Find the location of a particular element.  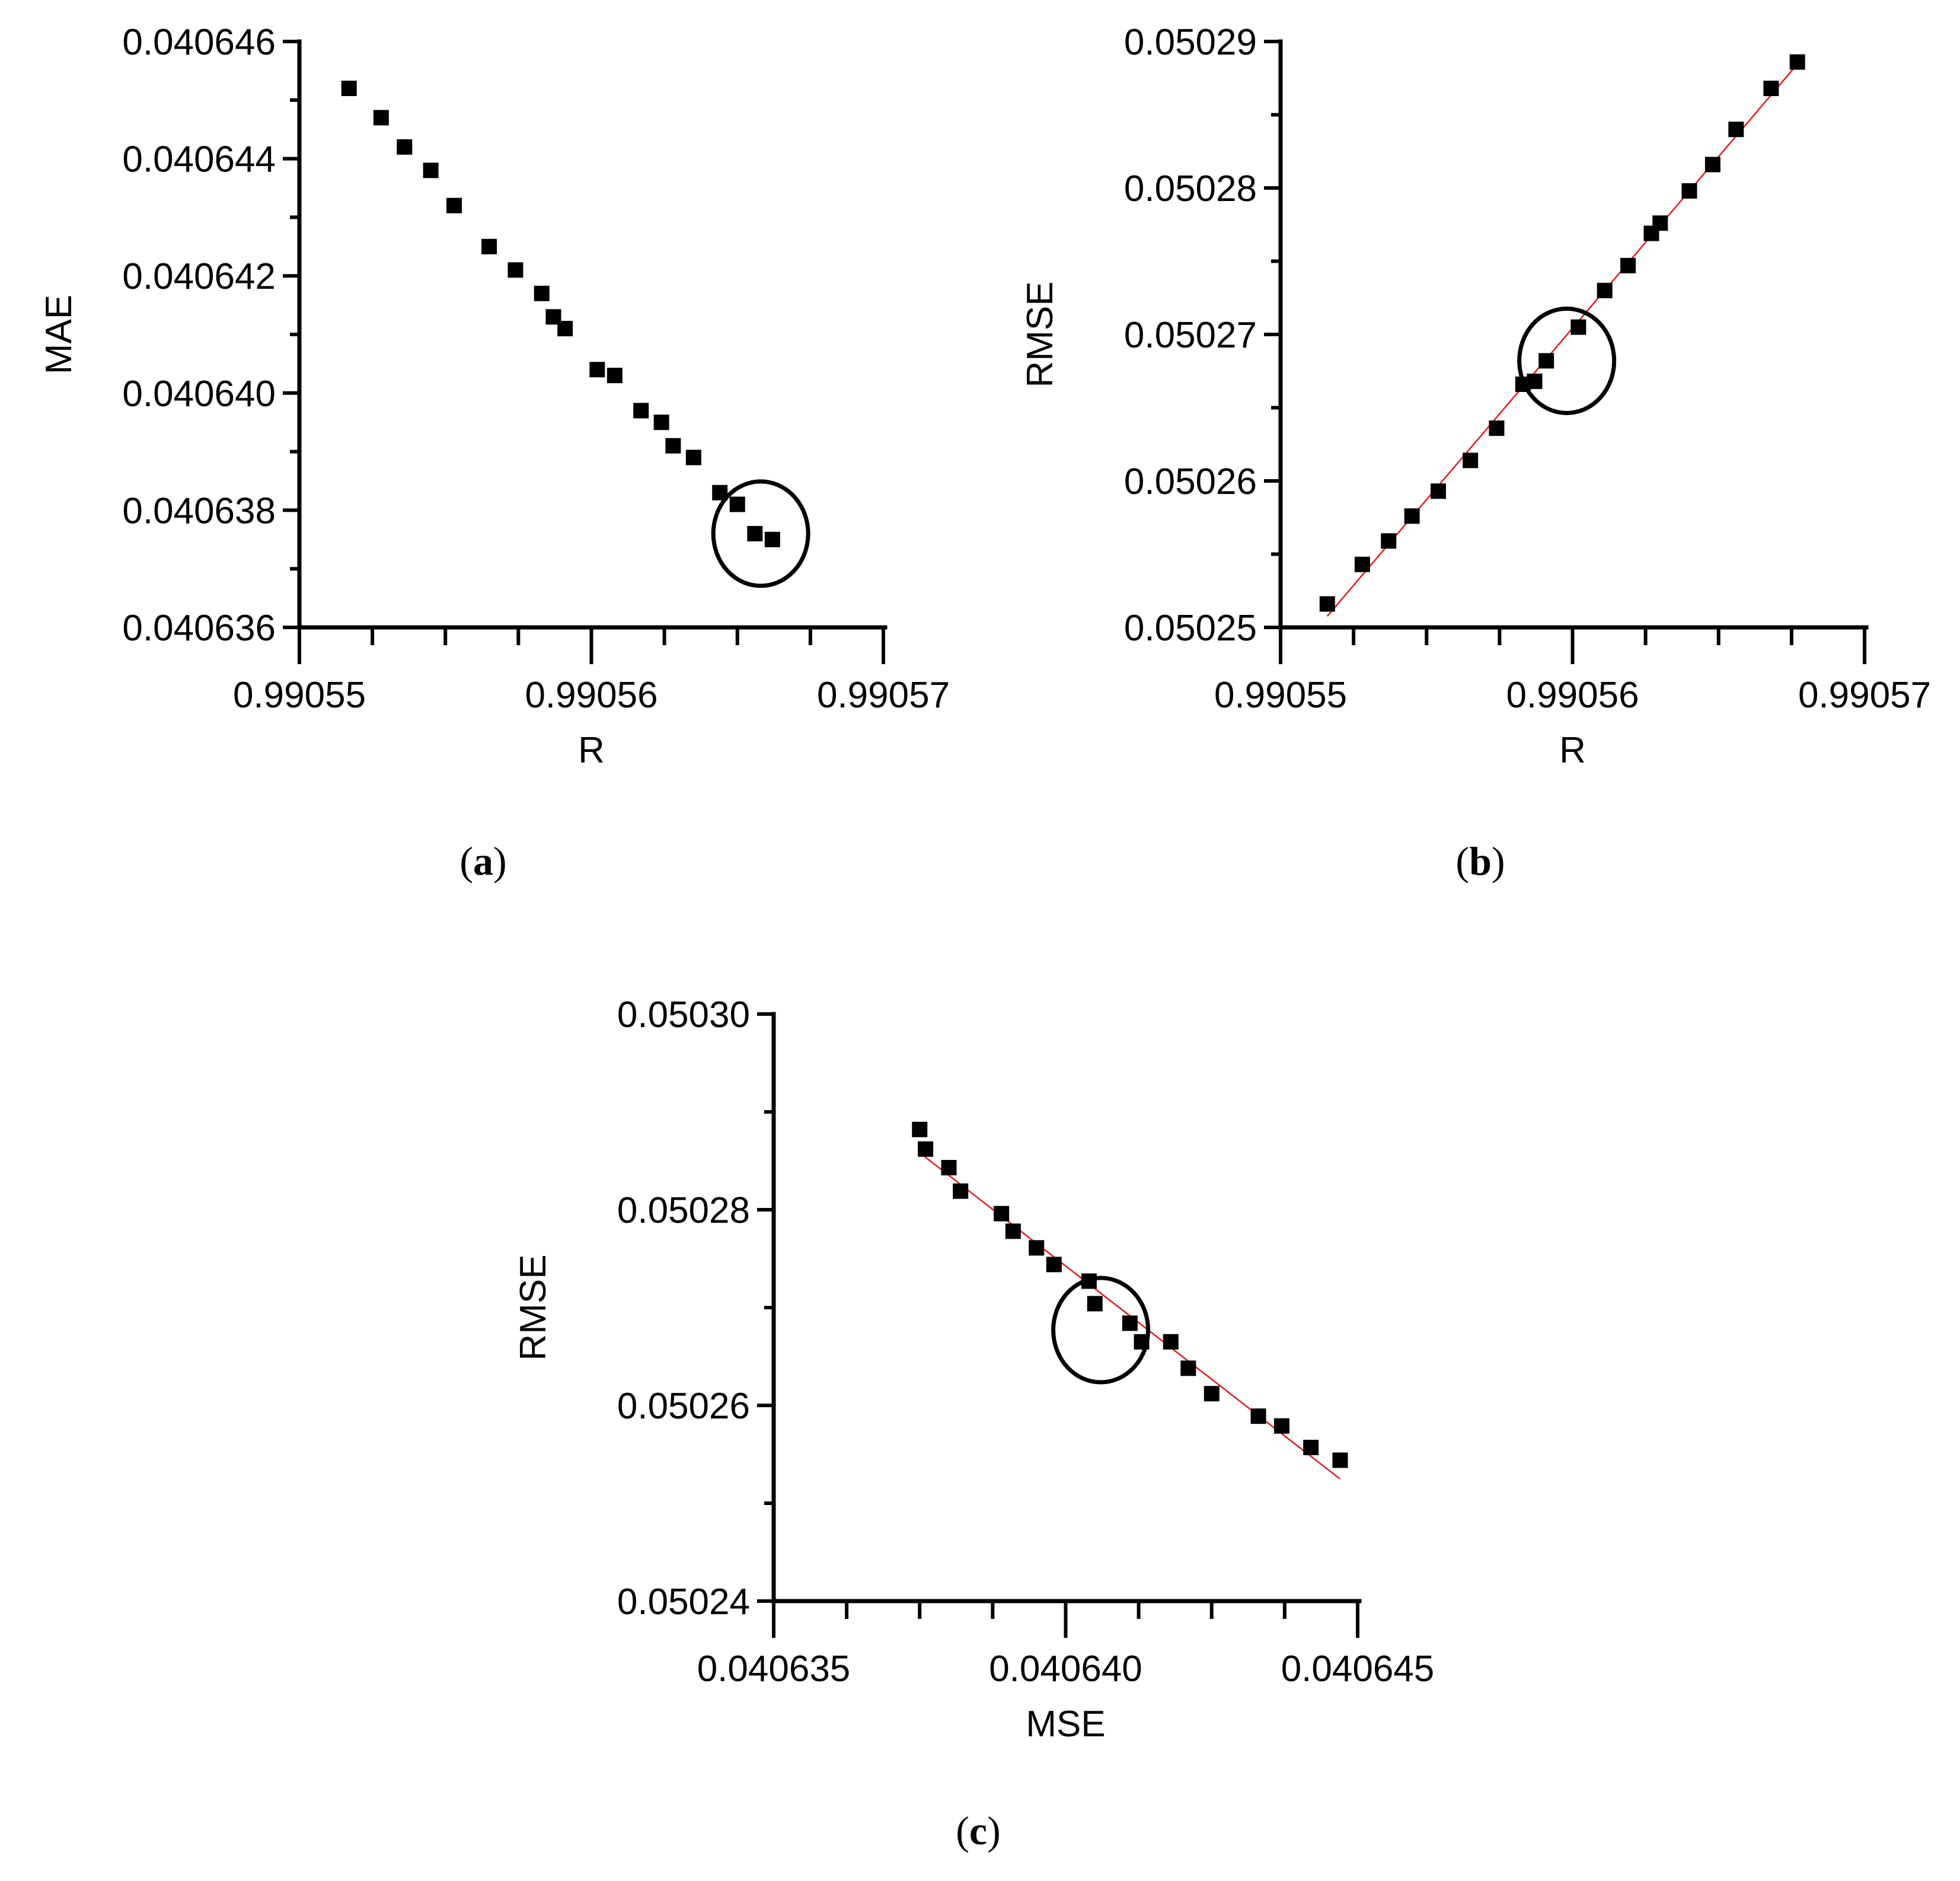

panel-c-label-letter: c is located at coordinates (978, 1831).